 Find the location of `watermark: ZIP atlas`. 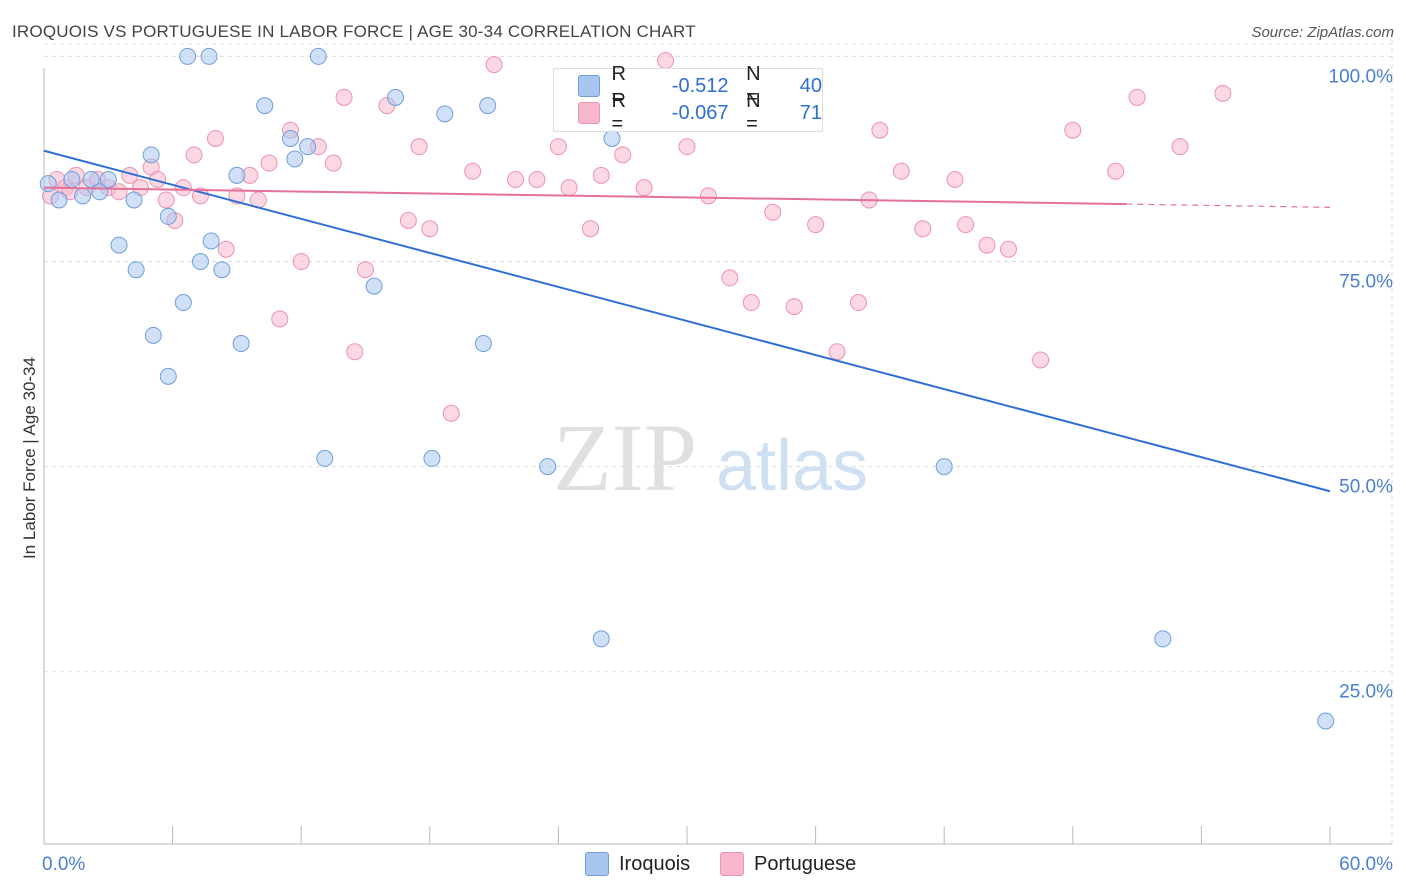

watermark: ZIP atlas is located at coordinates (710, 457).